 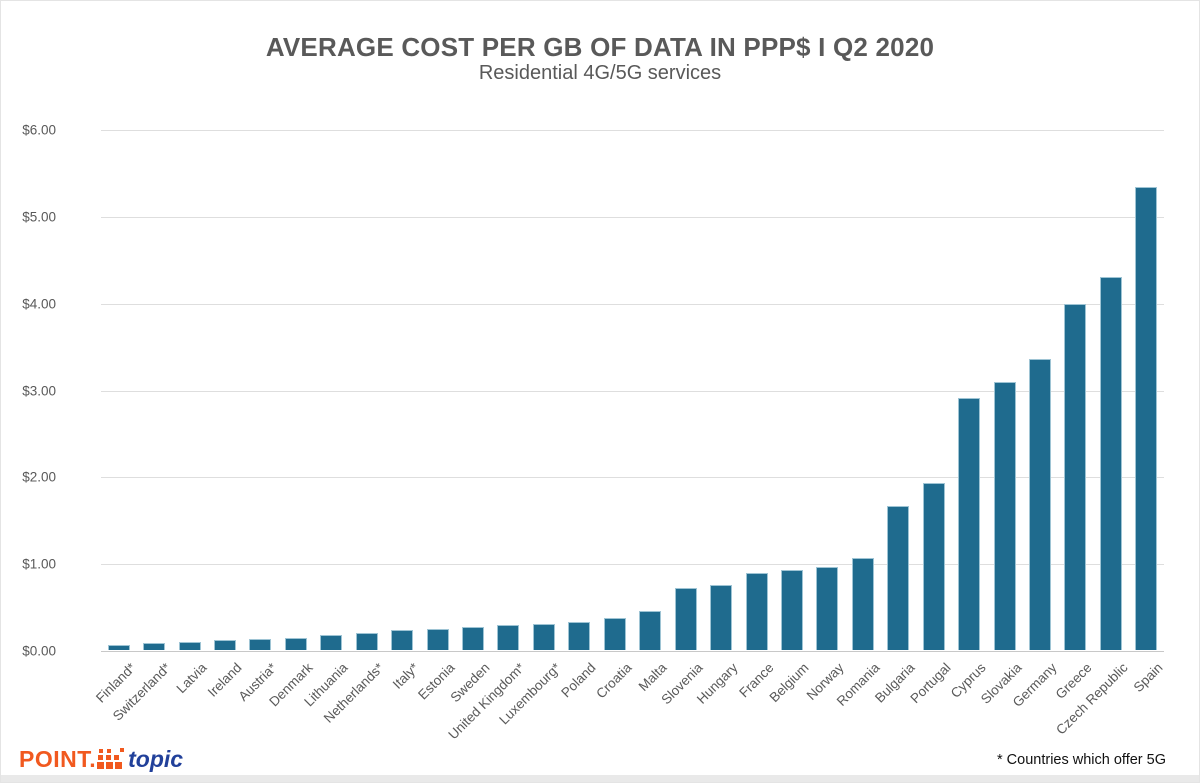 What do you see at coordinates (578, 680) in the screenshot?
I see `x-axis-label: Poland` at bounding box center [578, 680].